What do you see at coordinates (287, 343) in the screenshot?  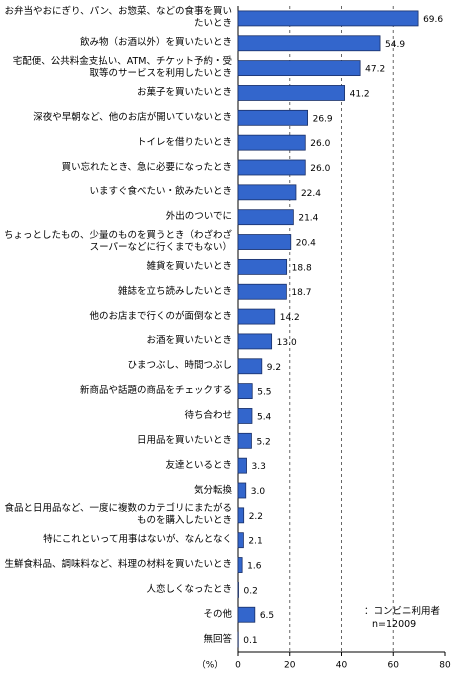 I see `value-label: 13.0` at bounding box center [287, 343].